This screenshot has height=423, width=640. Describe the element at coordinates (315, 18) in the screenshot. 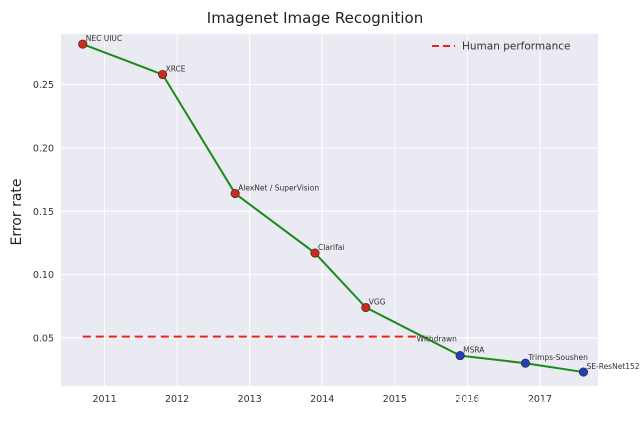

I see `chart-title: Imagenet Image Recognition` at that location.